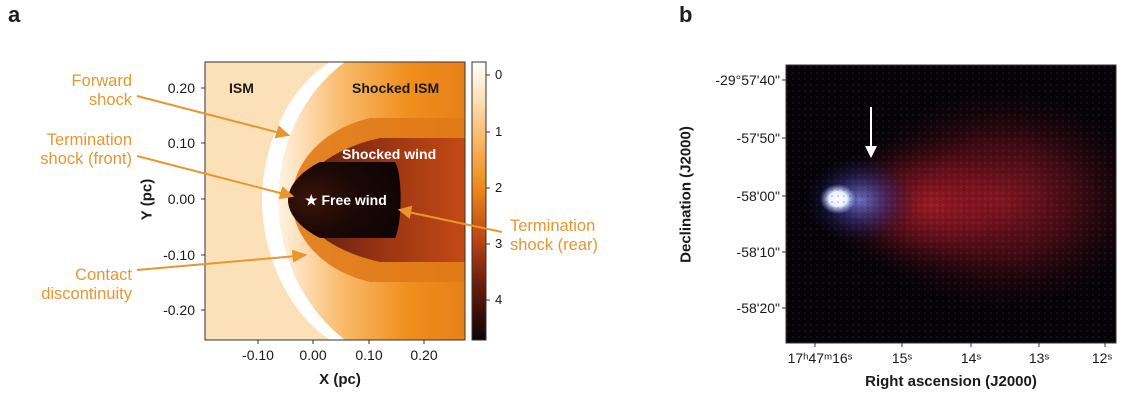  I want to click on panel-b-letter: b, so click(686, 14).